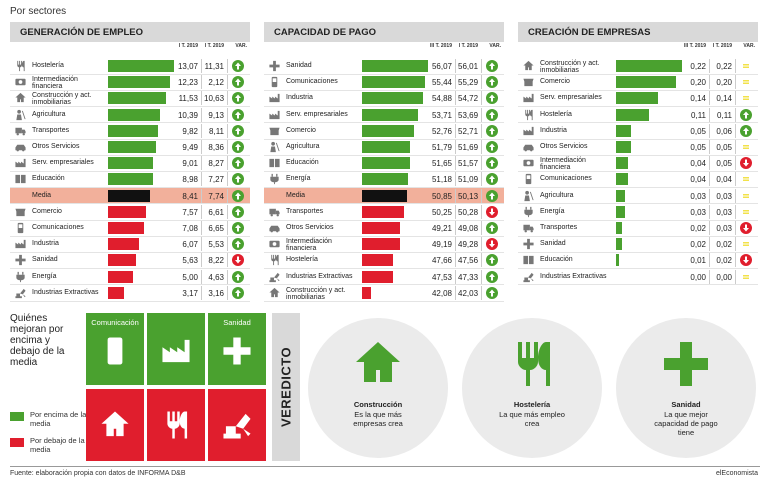 The height and width of the screenshot is (484, 770). What do you see at coordinates (698, 147) in the screenshot?
I see `value-current: 0,05` at bounding box center [698, 147].